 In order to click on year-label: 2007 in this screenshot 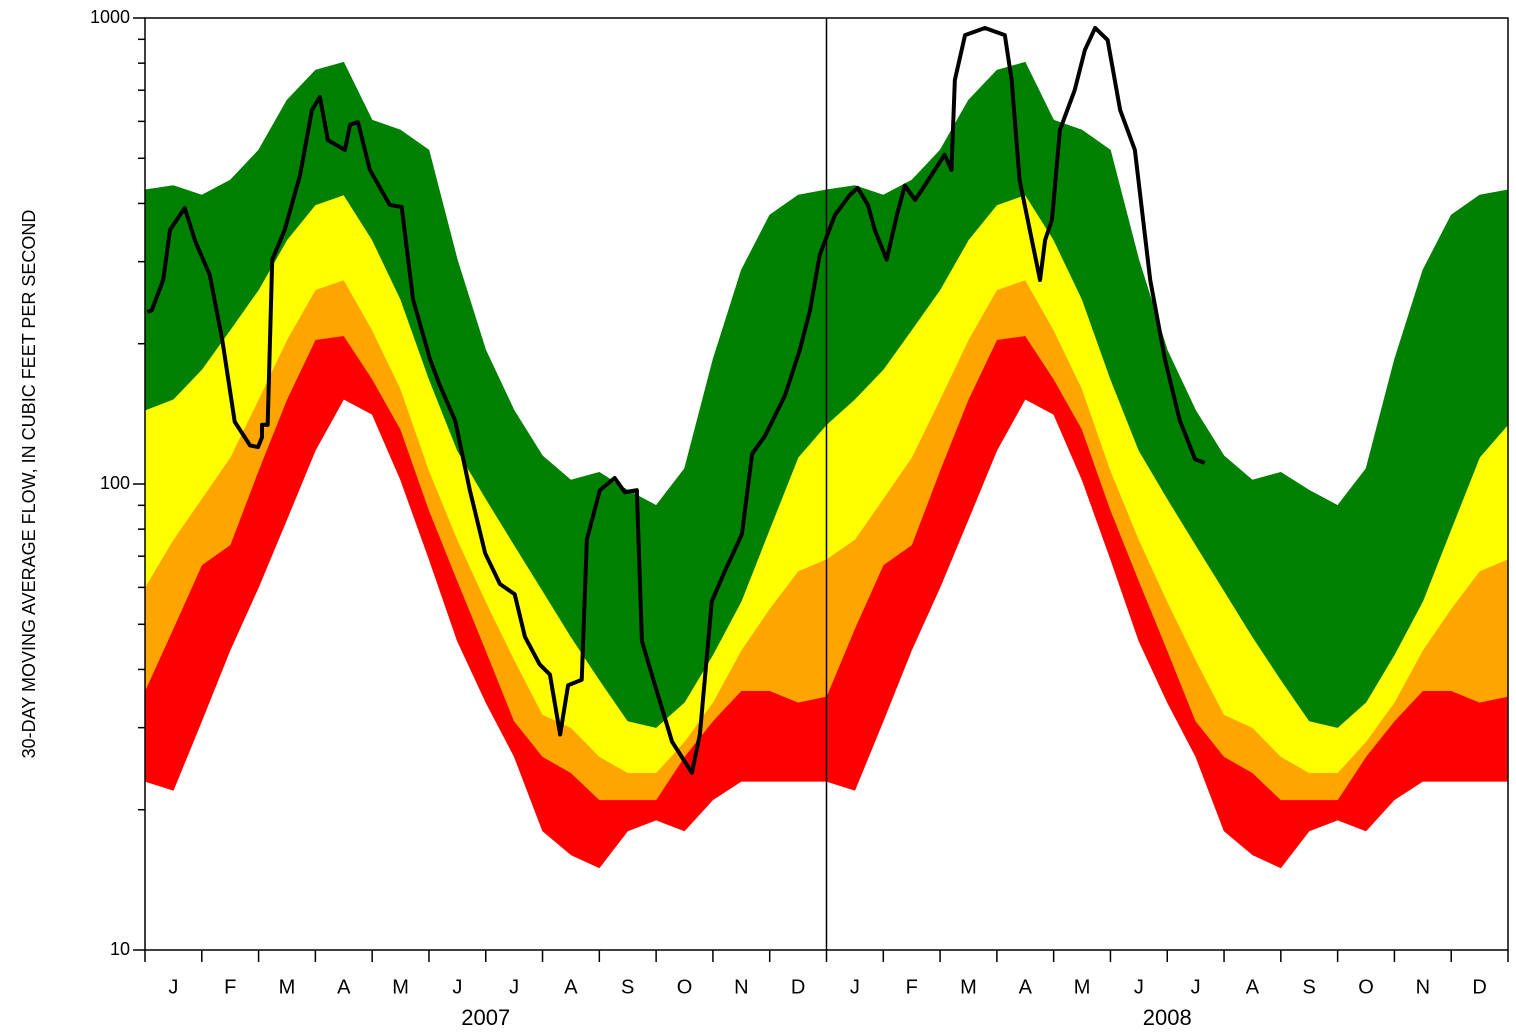, I will do `click(485, 1017)`.